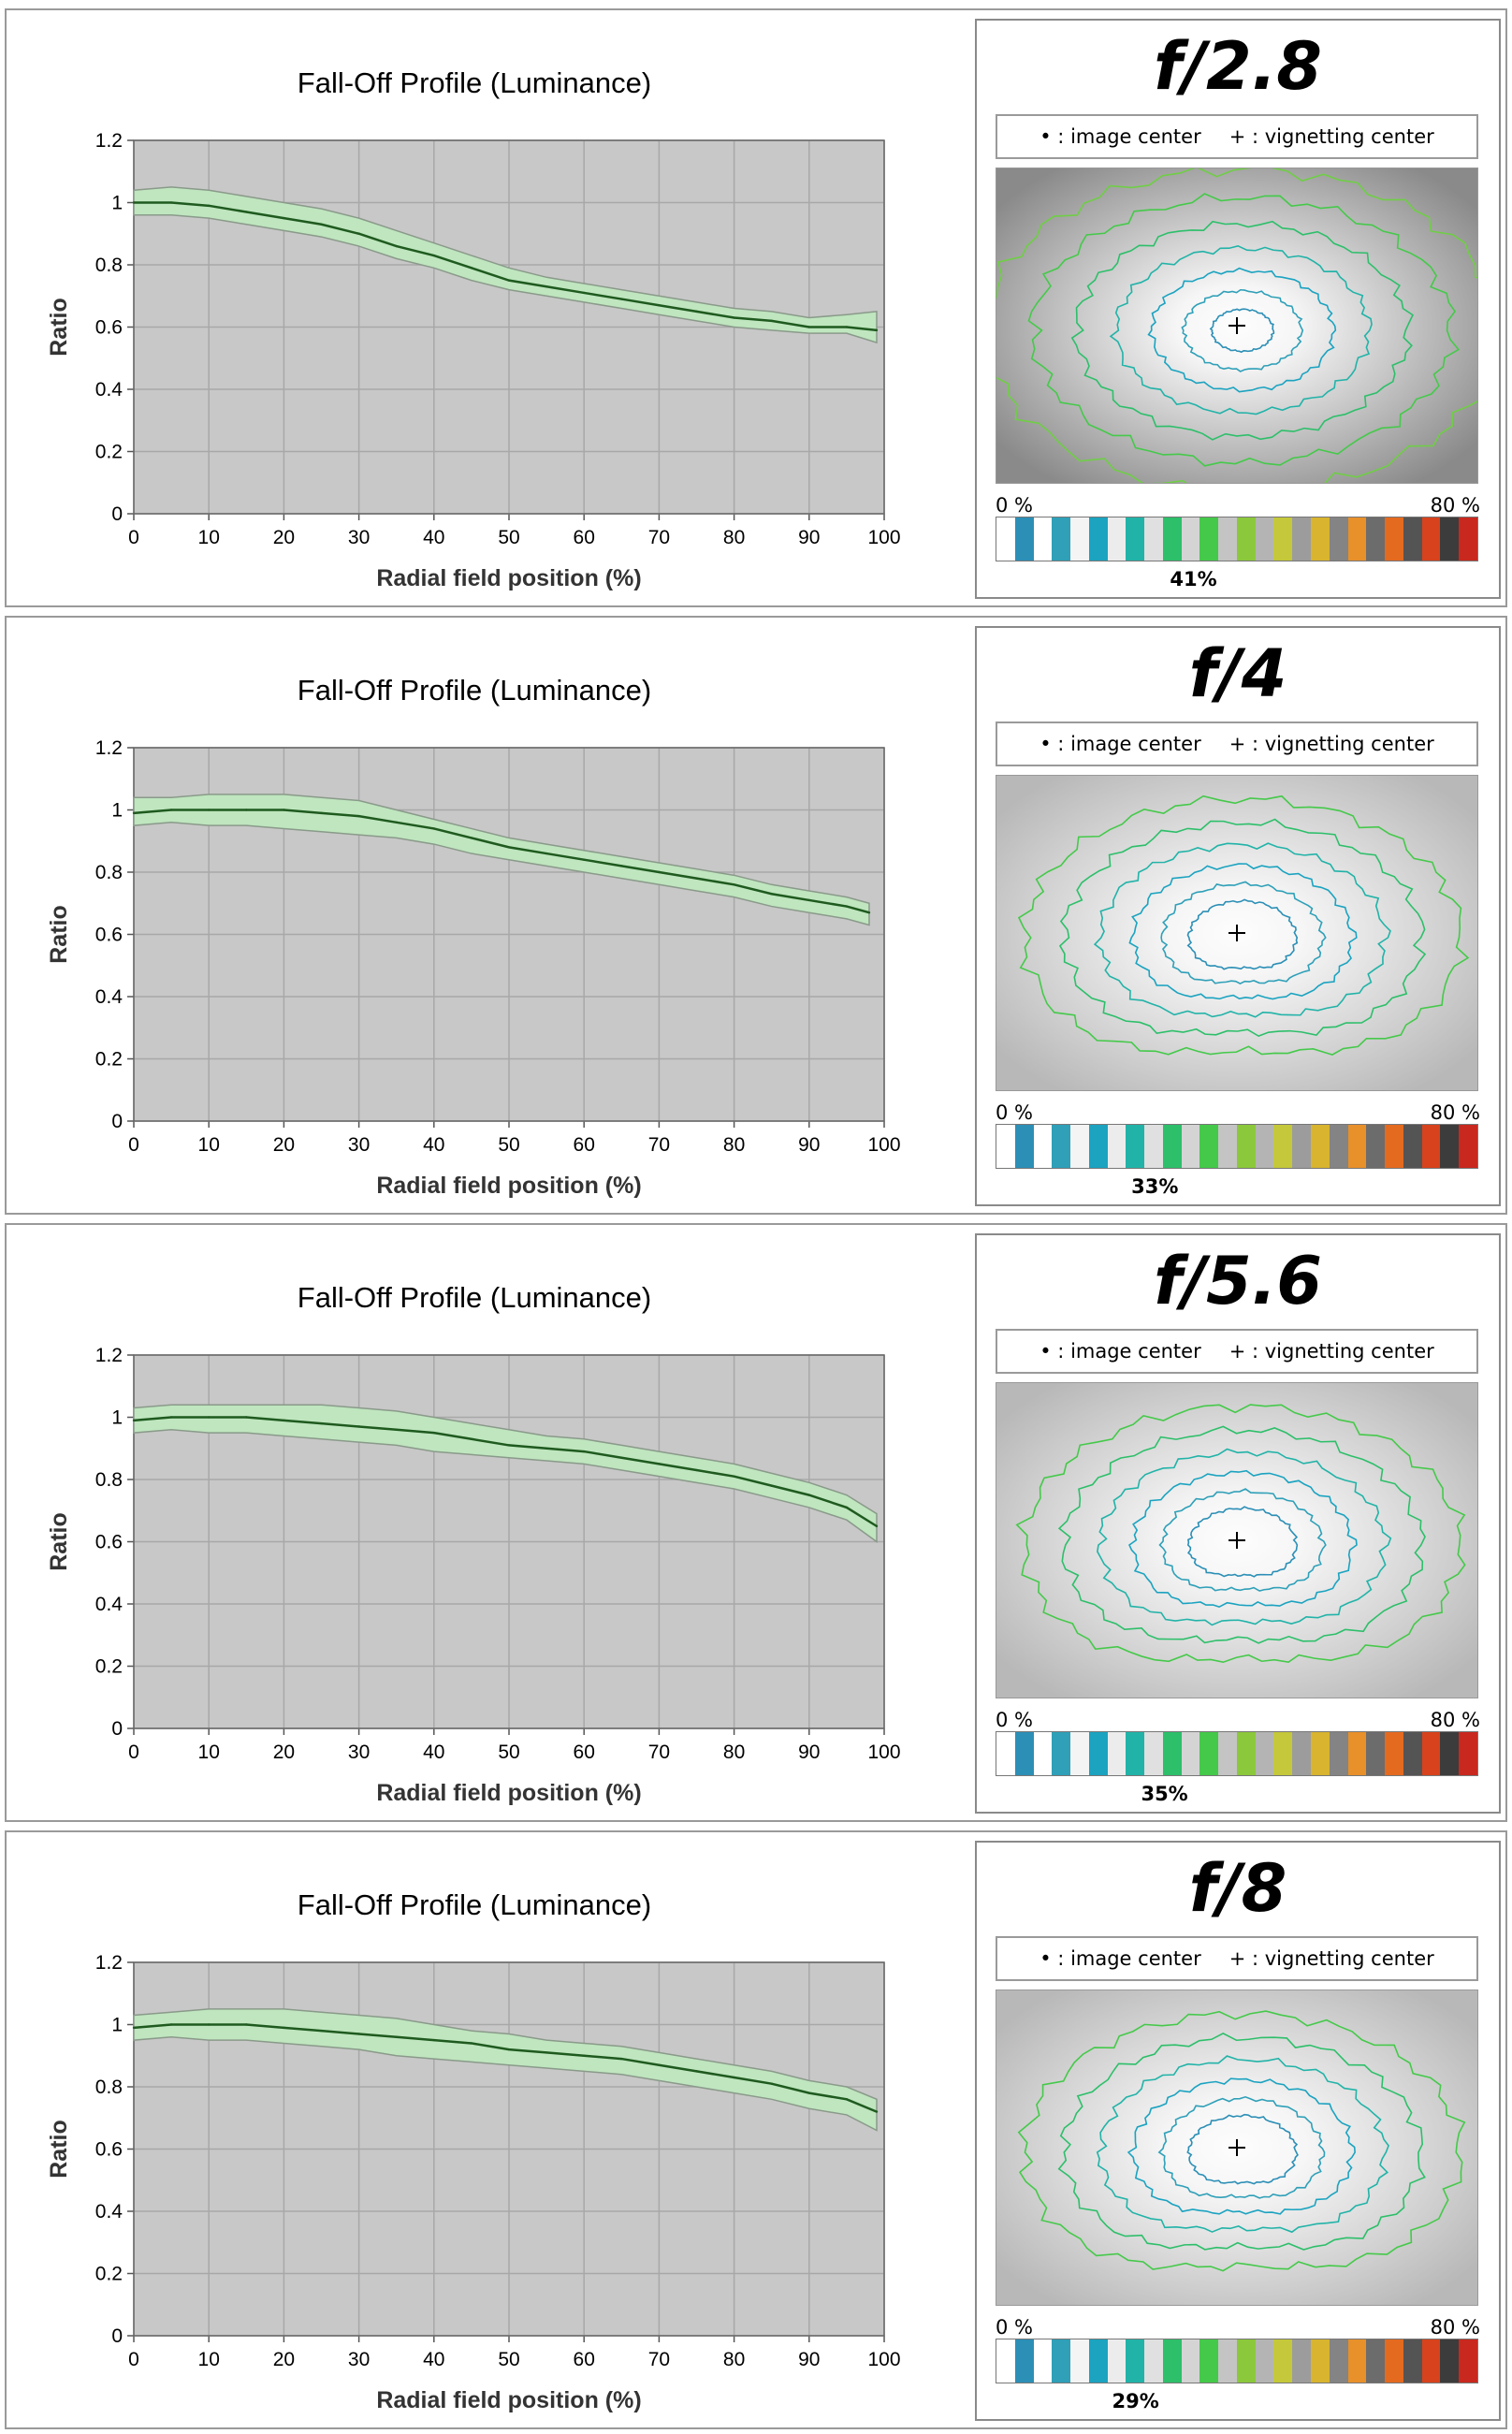 The width and height of the screenshot is (1512, 2434). Describe the element at coordinates (434, 537) in the screenshot. I see `x-tick-label: 40` at that location.